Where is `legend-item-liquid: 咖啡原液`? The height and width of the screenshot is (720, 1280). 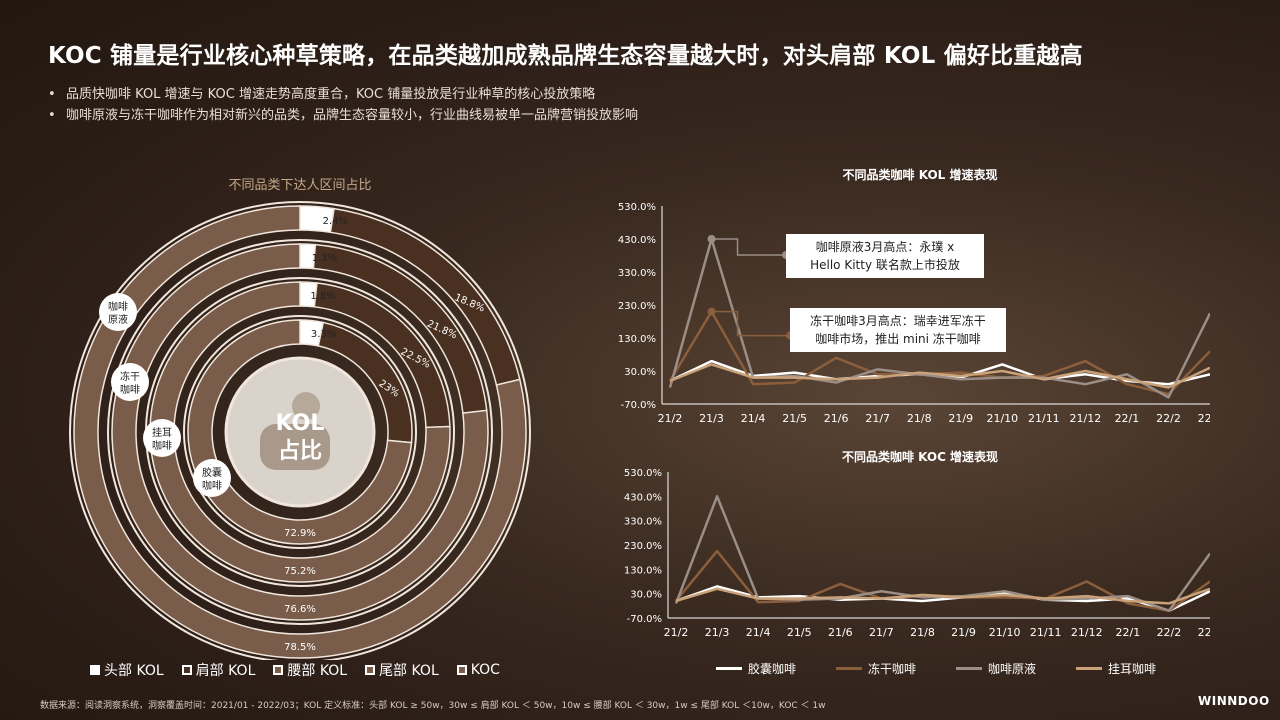
legend-item-liquid: 咖啡原液 is located at coordinates (996, 668).